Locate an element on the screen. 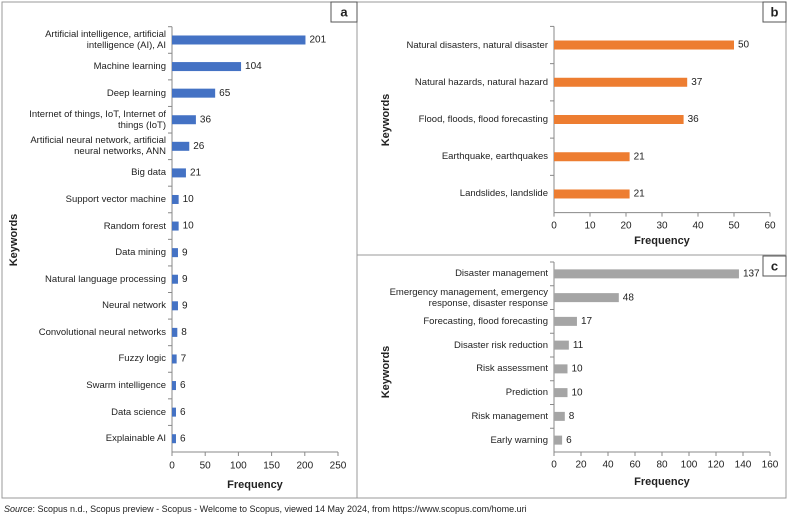  category-label: Prediction is located at coordinates (526, 393).